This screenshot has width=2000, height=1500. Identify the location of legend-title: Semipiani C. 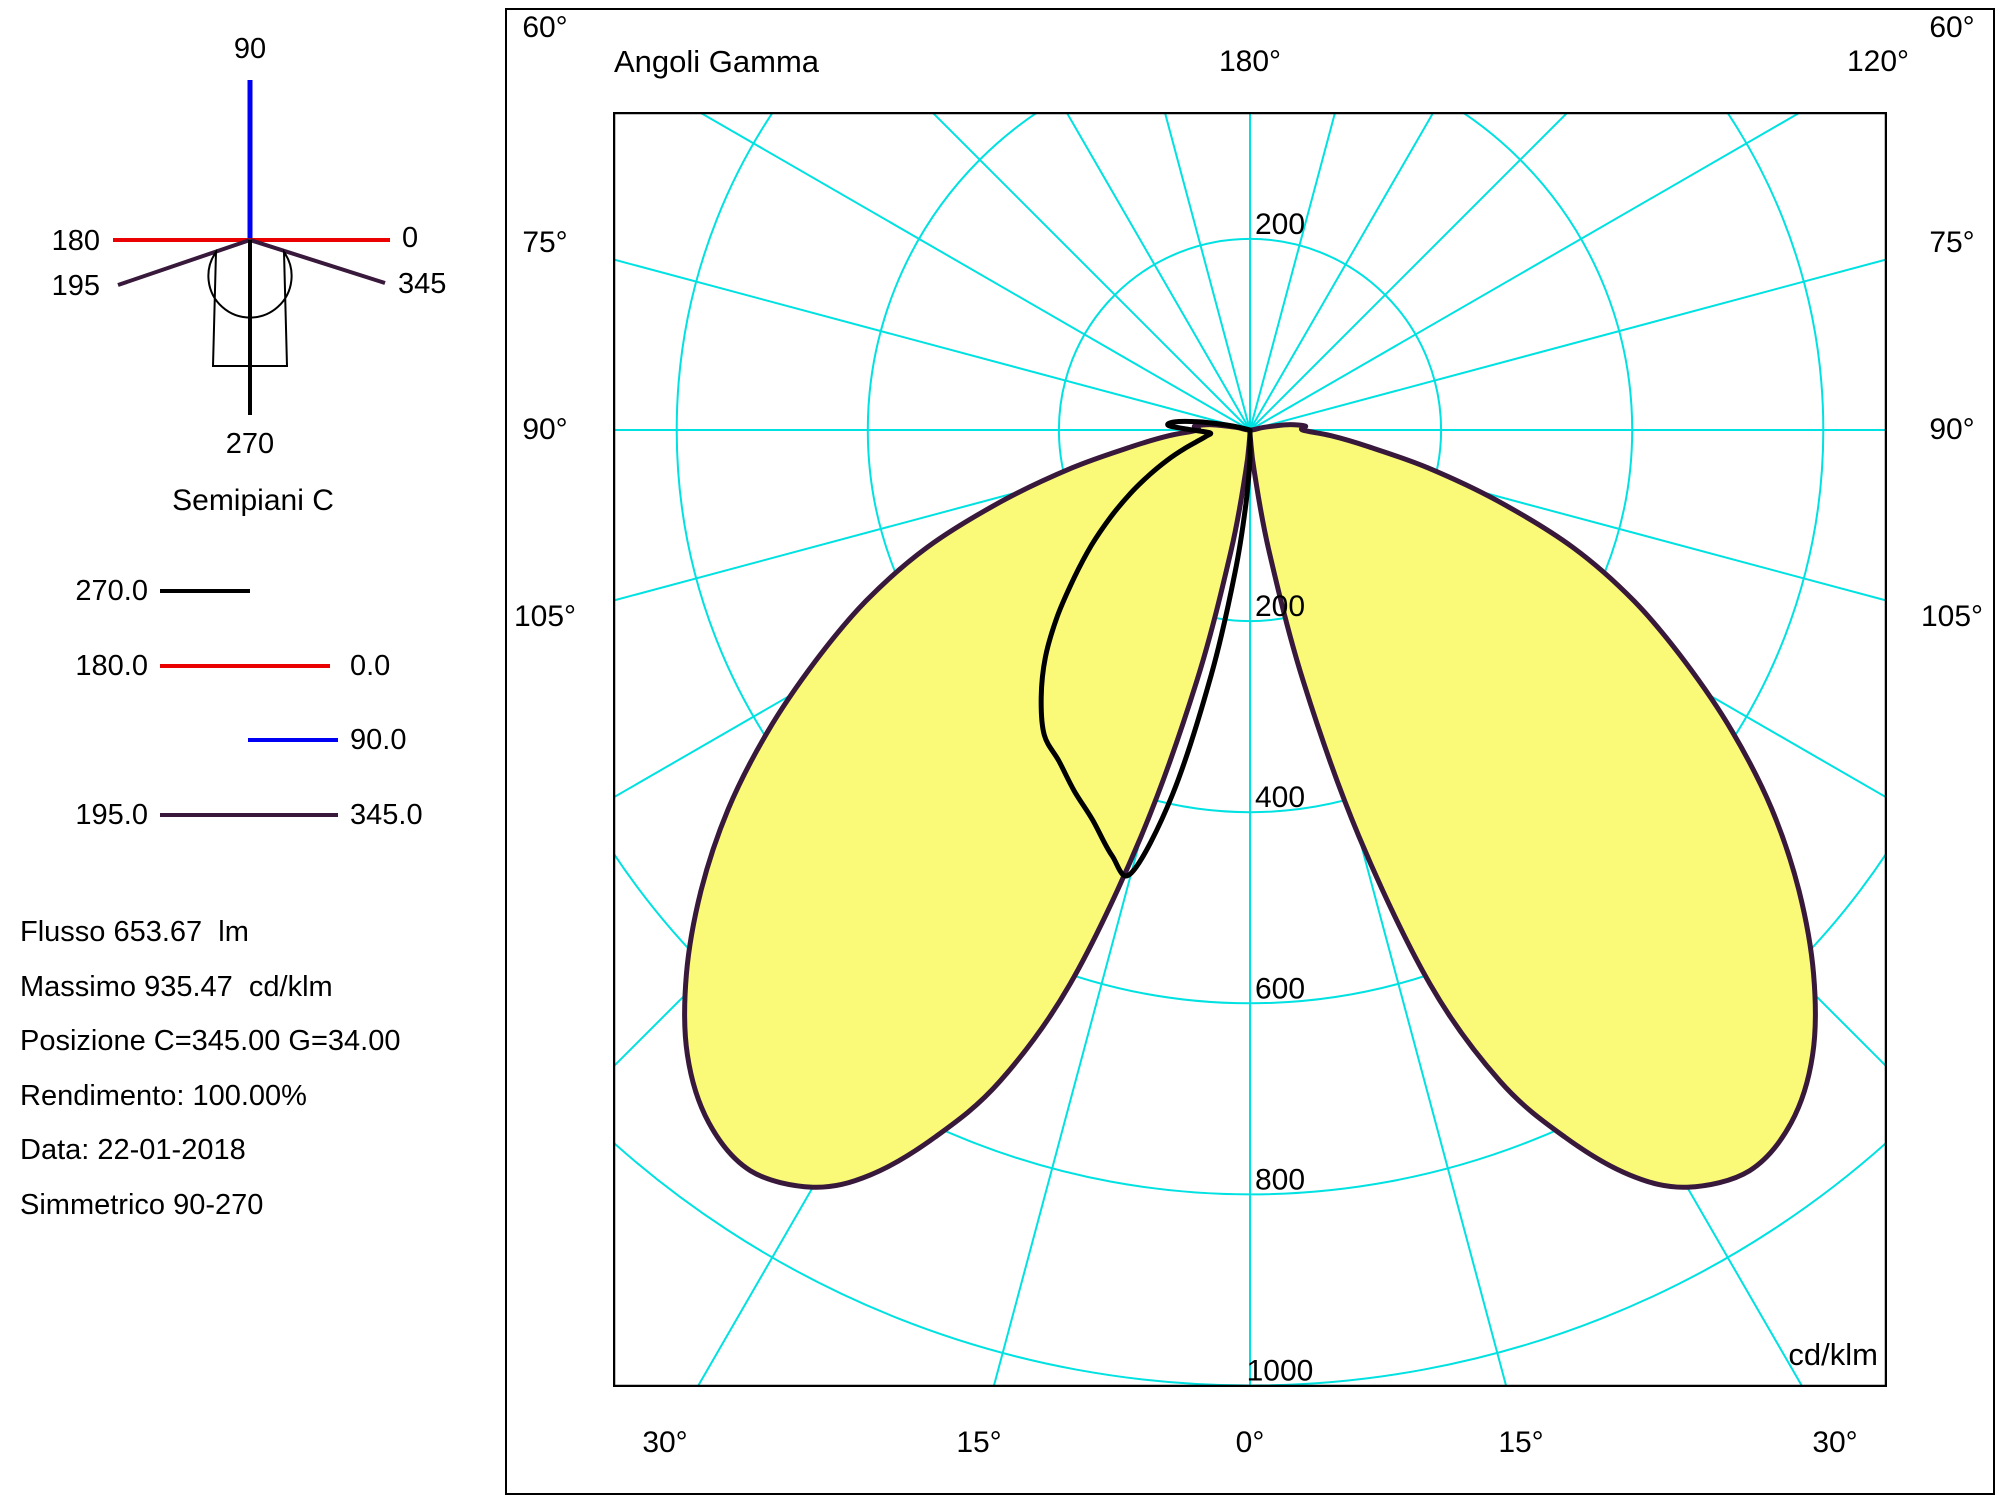
(253, 500).